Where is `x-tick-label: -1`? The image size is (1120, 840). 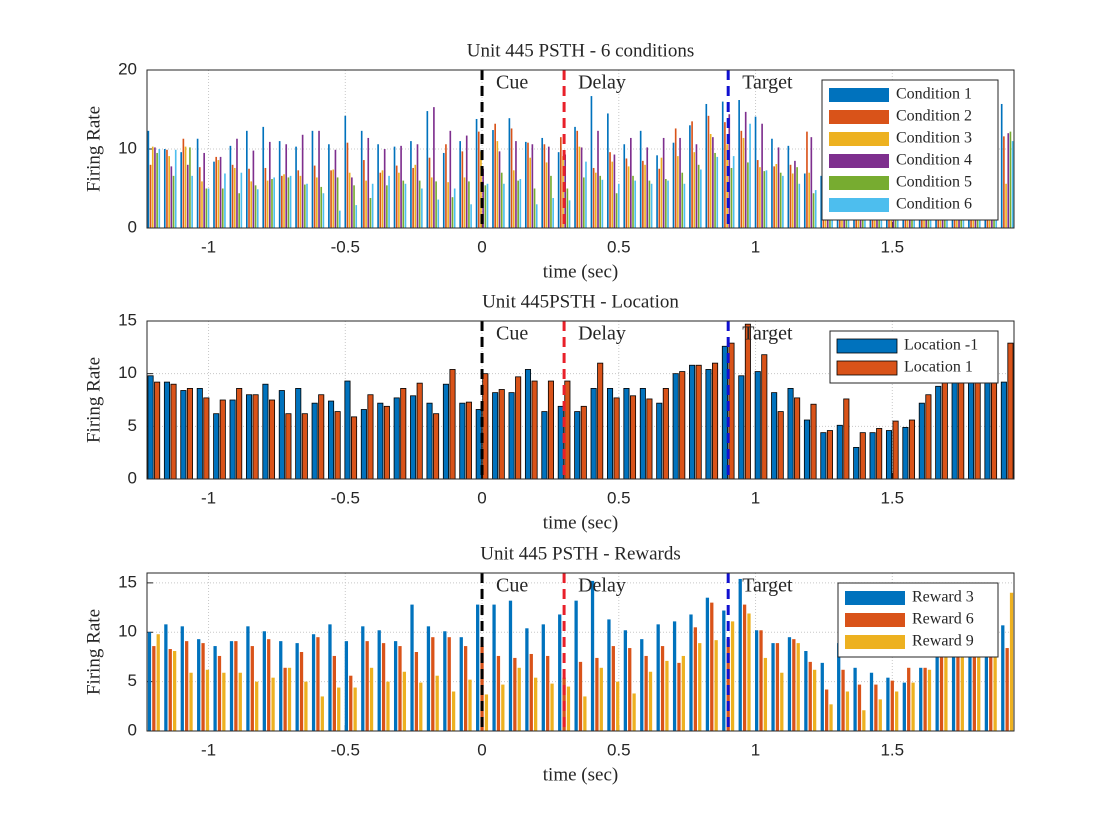
x-tick-label: -1 is located at coordinates (208, 749).